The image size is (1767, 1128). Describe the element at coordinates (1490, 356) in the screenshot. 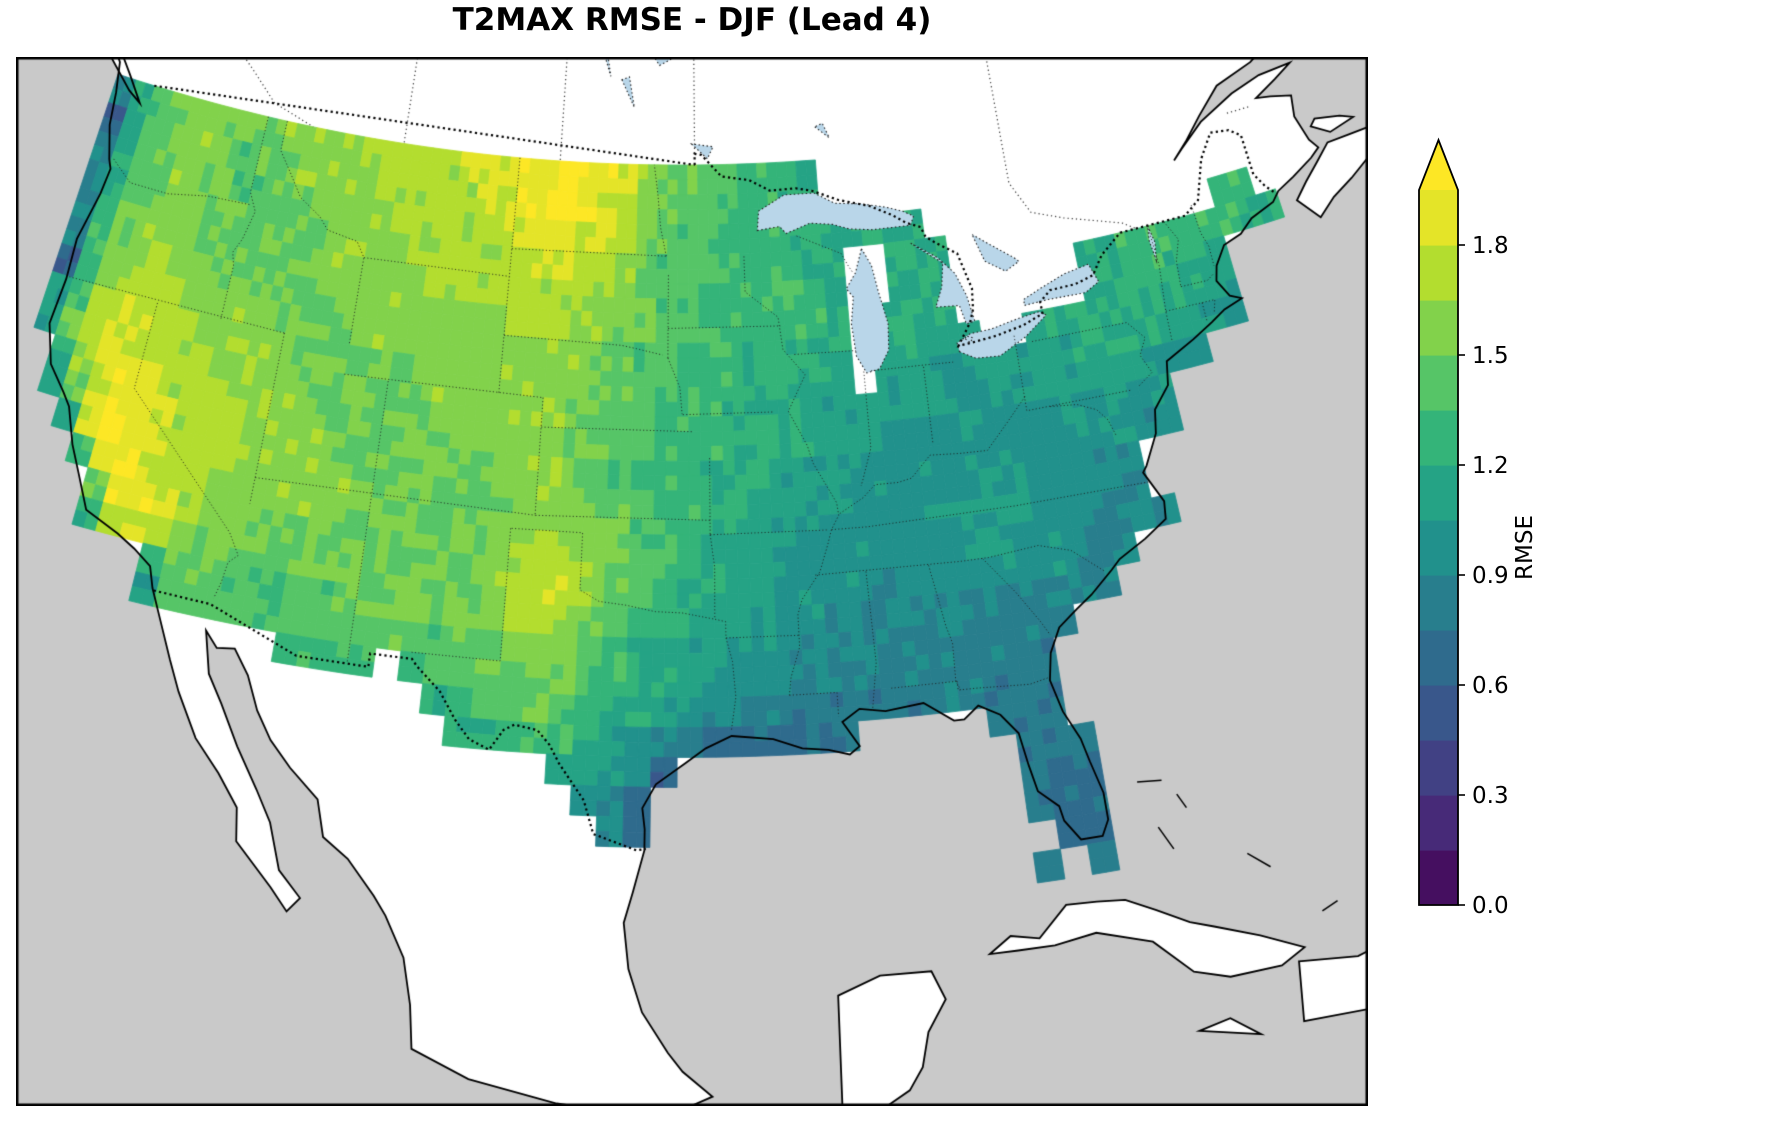

I see `colorbar-tick-label: 1.5` at that location.